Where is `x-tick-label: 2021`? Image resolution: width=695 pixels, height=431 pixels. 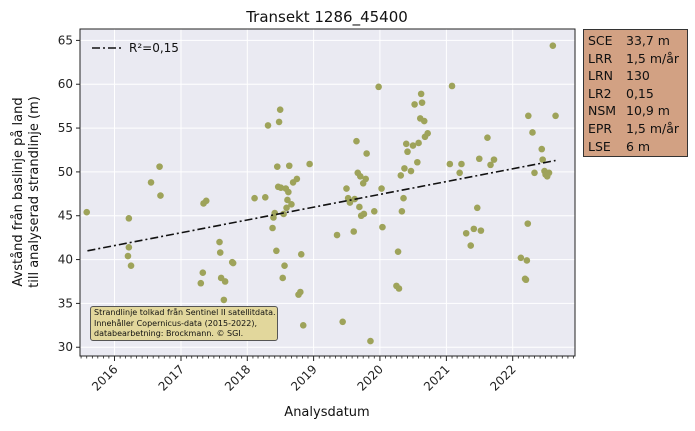 x-tick-label: 2021 is located at coordinates (436, 377).